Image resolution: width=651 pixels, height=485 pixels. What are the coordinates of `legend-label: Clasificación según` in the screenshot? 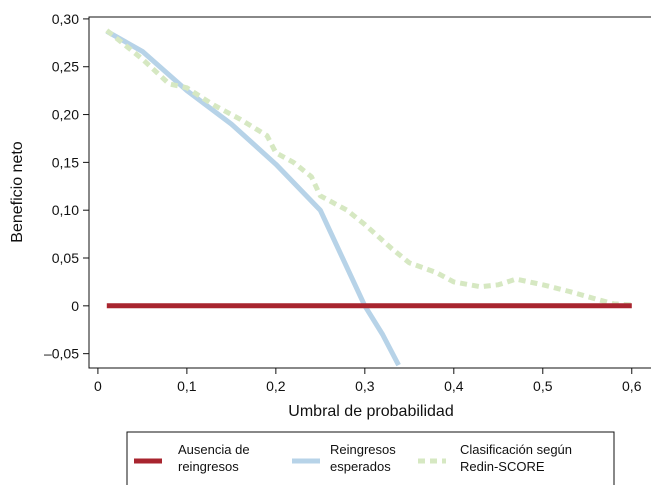 It's located at (516, 449).